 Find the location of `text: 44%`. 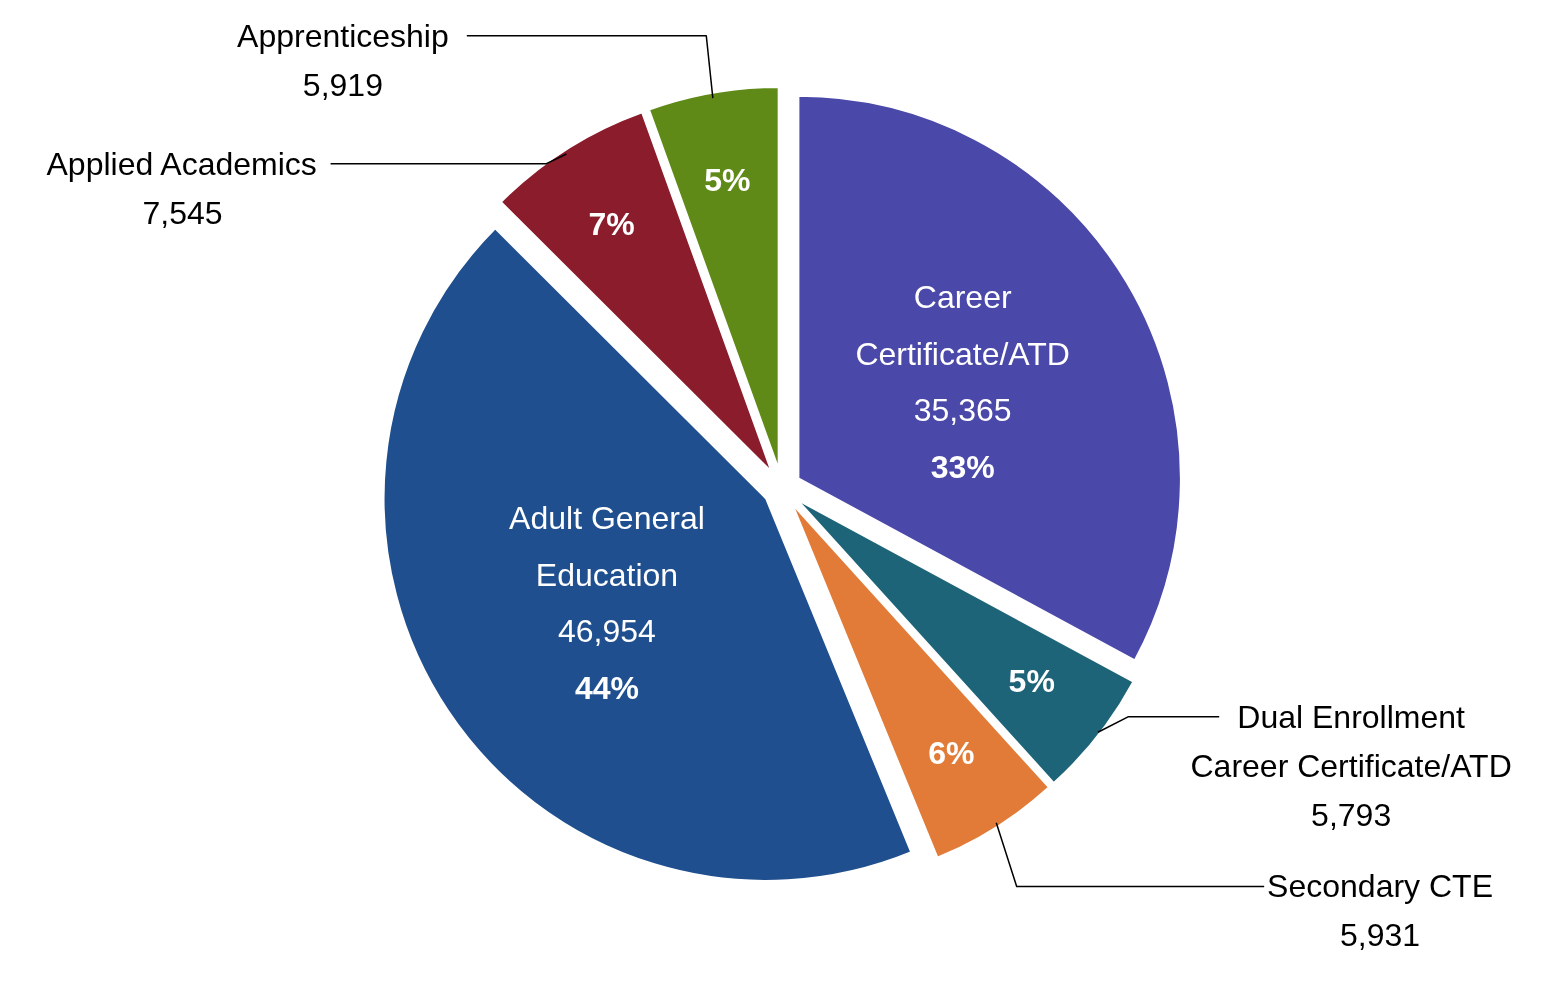

text: 44% is located at coordinates (606, 687).